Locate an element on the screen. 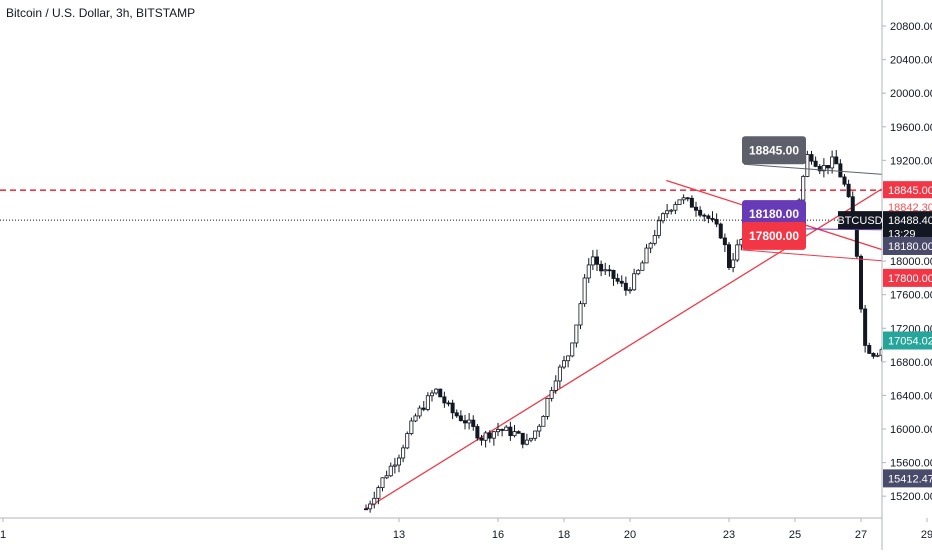 The image size is (932, 555). entry-callout-box is located at coordinates (774, 214).